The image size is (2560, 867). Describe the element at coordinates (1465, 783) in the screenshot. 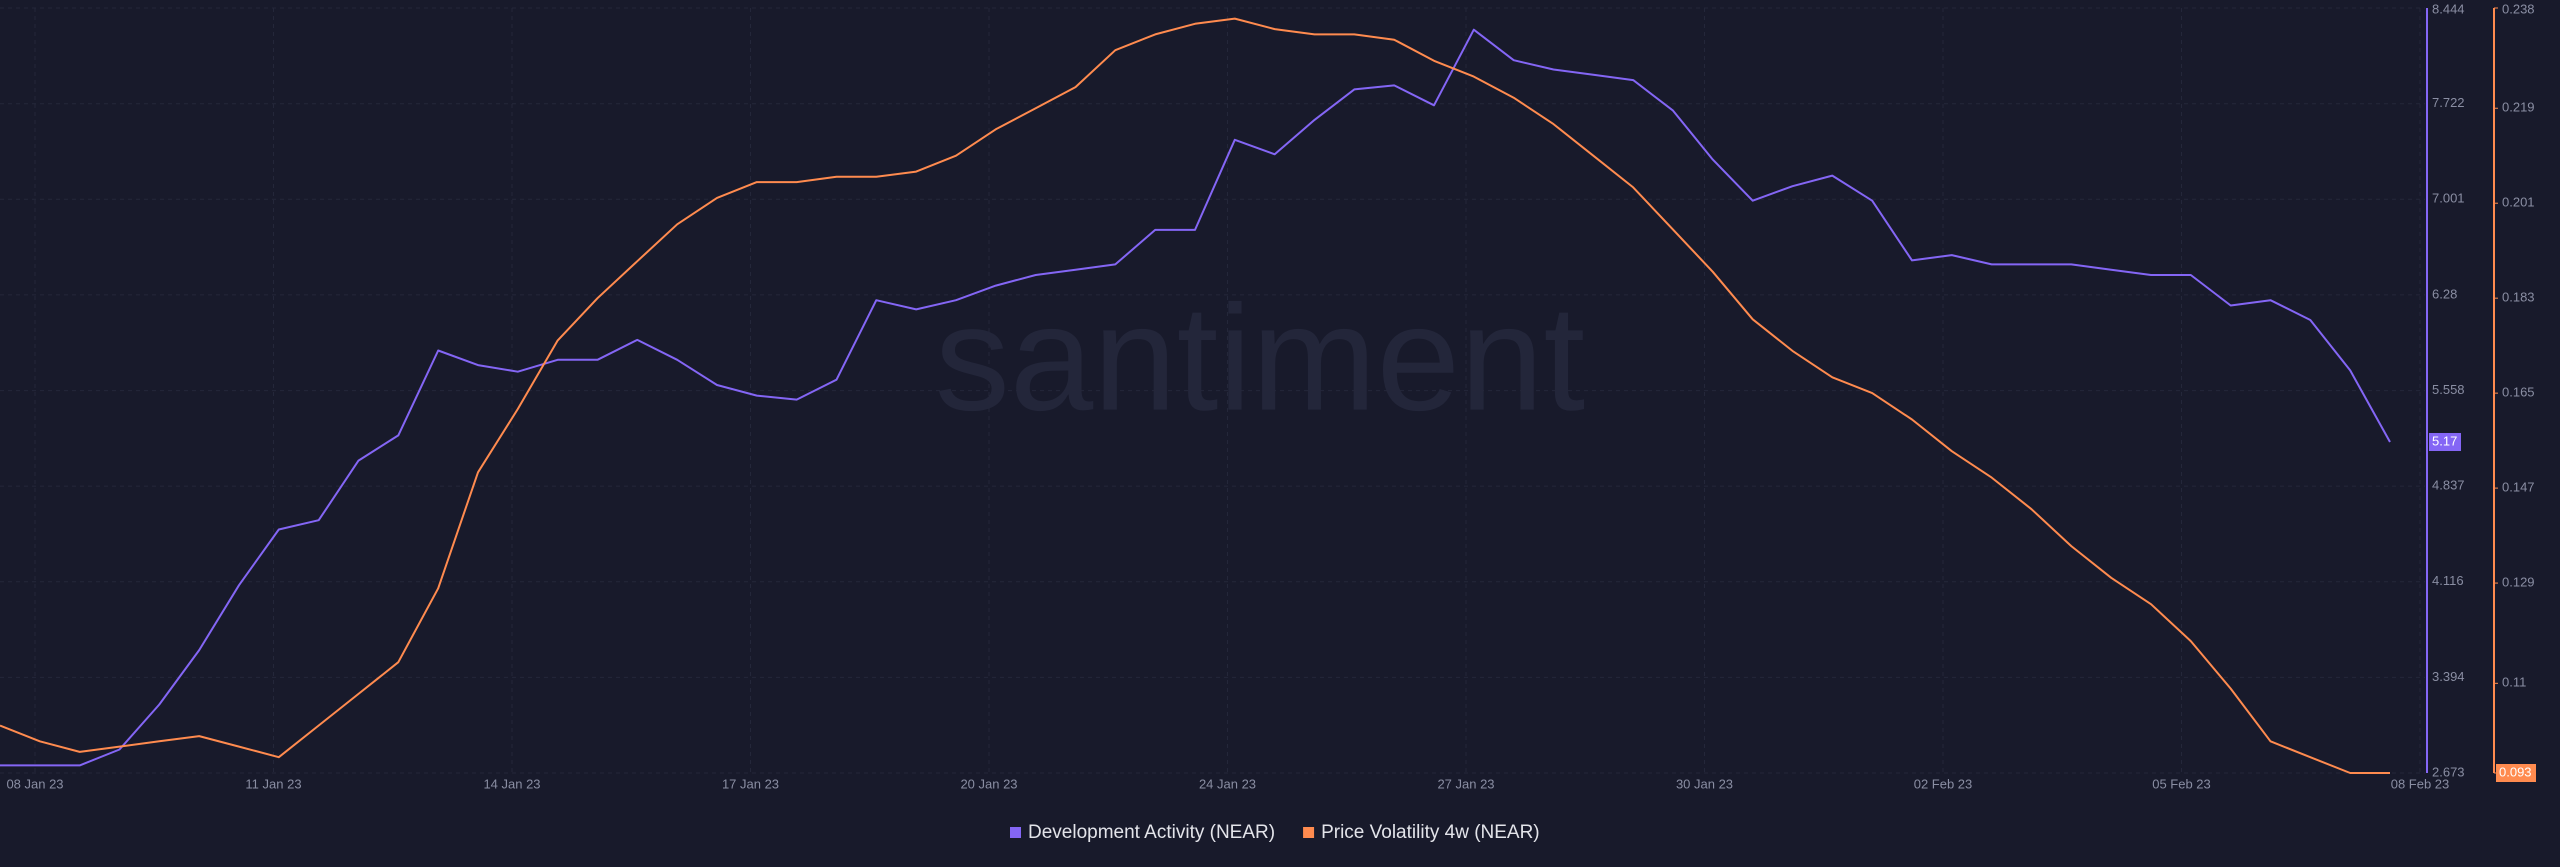

I see `x-tick-label: 27 Jan 23` at that location.